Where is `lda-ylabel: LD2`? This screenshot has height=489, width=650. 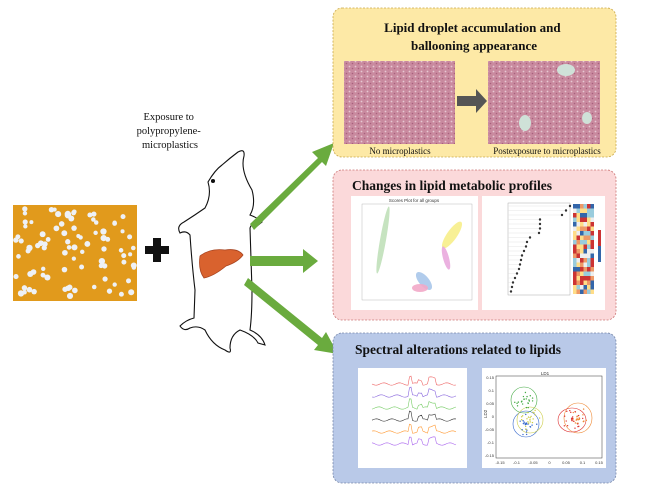
lda-ylabel: LD2 is located at coordinates (485, 413).